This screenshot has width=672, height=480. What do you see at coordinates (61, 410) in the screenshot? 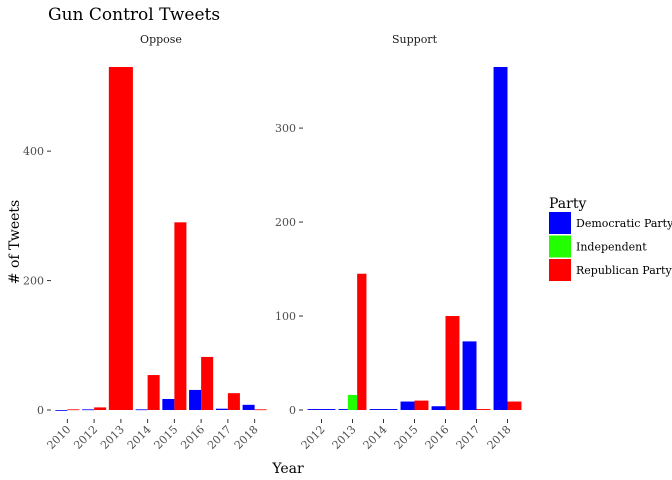
I see `bar-oppose-2010-democratic-party` at bounding box center [61, 410].